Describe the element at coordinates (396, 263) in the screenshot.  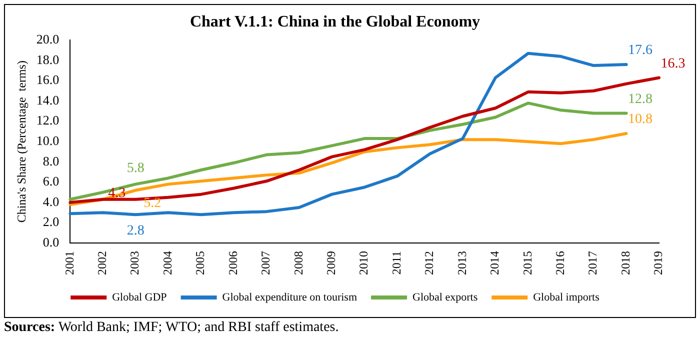
I see `x-tick-label: 2011` at that location.